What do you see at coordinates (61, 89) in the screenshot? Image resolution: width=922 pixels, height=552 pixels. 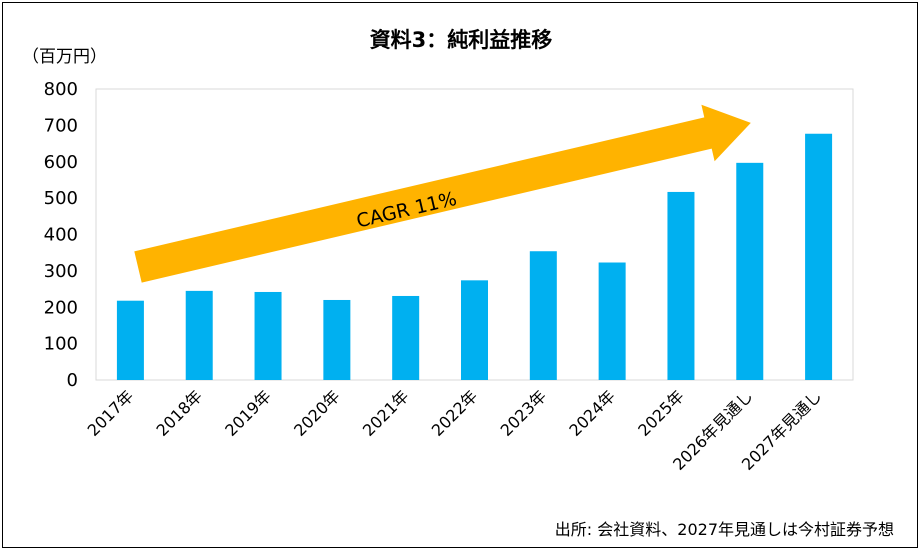 I see `y-tick-label: 800` at bounding box center [61, 89].